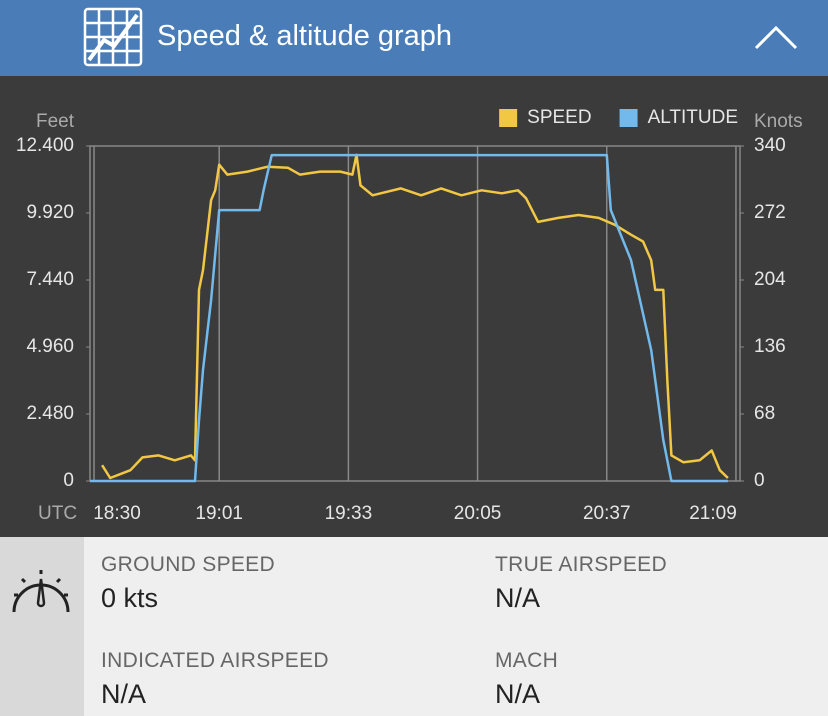 The height and width of the screenshot is (716, 828). Describe the element at coordinates (478, 513) in the screenshot. I see `x-tick-label: 20:05` at that location.